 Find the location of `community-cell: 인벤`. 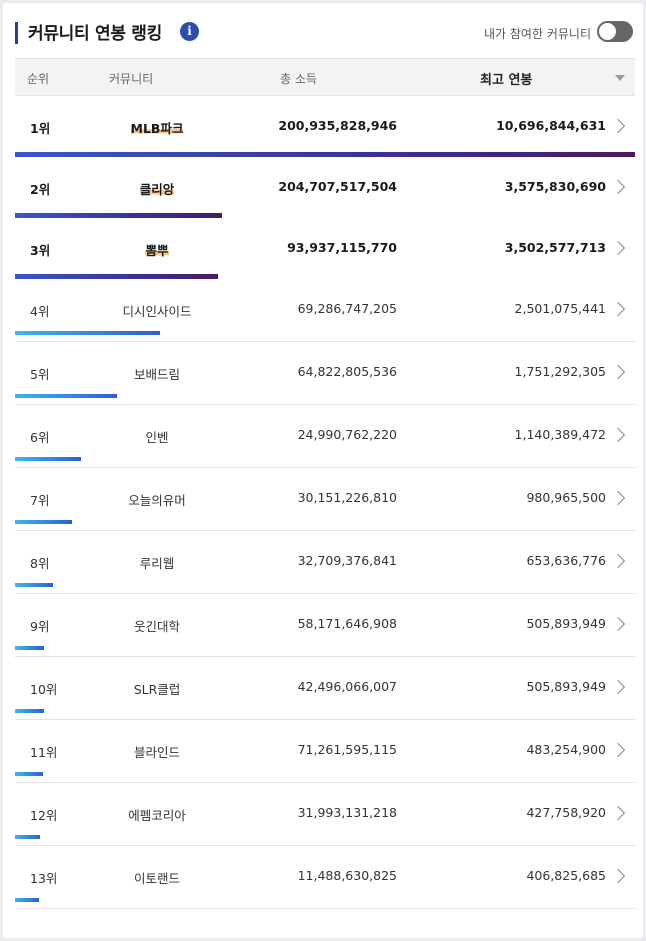

community-cell: 인벤 is located at coordinates (157, 436).